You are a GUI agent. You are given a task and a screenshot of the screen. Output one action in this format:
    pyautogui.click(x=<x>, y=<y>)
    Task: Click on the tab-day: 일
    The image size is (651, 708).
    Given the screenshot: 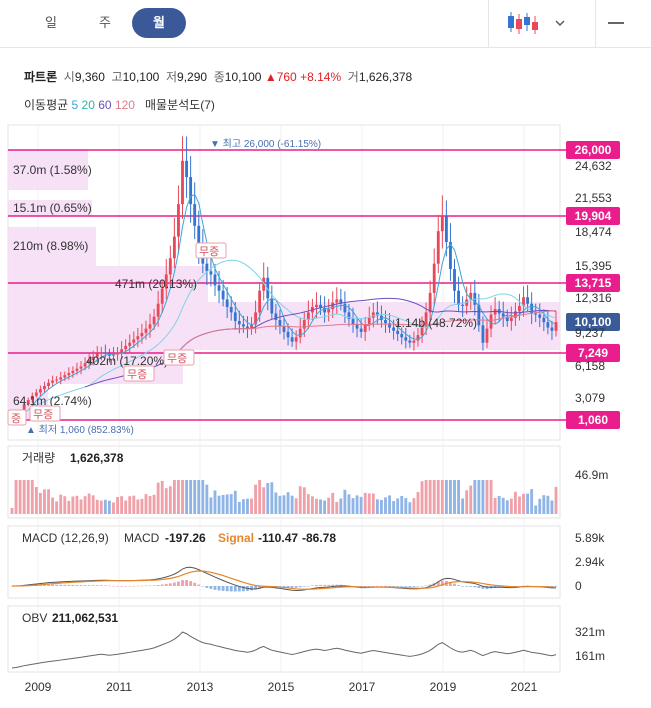 What is the action you would take?
    pyautogui.click(x=51, y=22)
    